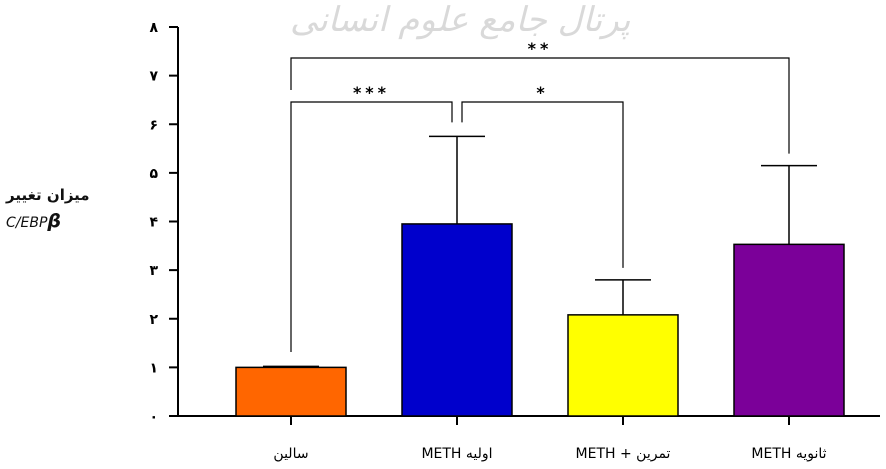 The width and height of the screenshot is (886, 469). What do you see at coordinates (153, 223) in the screenshot?
I see `y-tick-label: ۴` at bounding box center [153, 223].